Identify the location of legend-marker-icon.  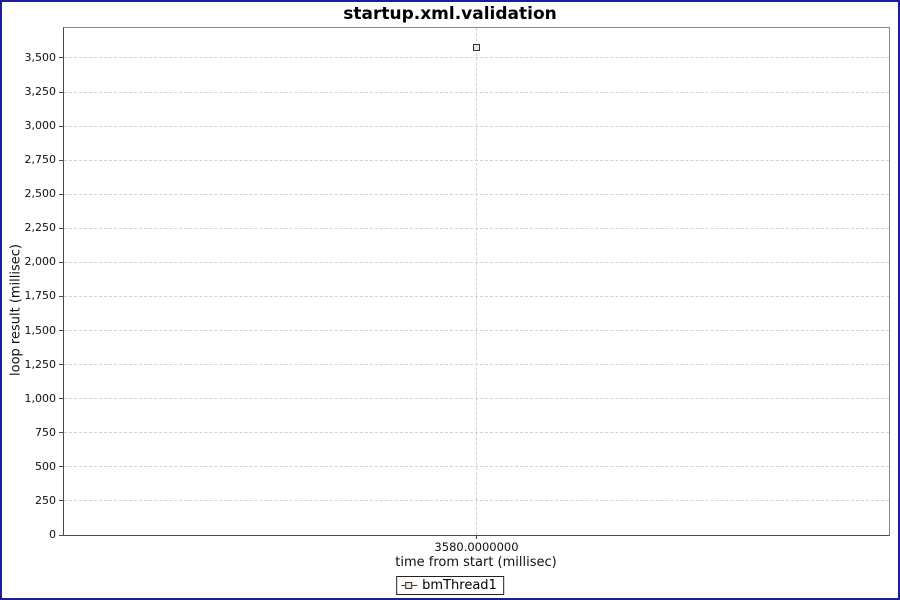
(409, 585).